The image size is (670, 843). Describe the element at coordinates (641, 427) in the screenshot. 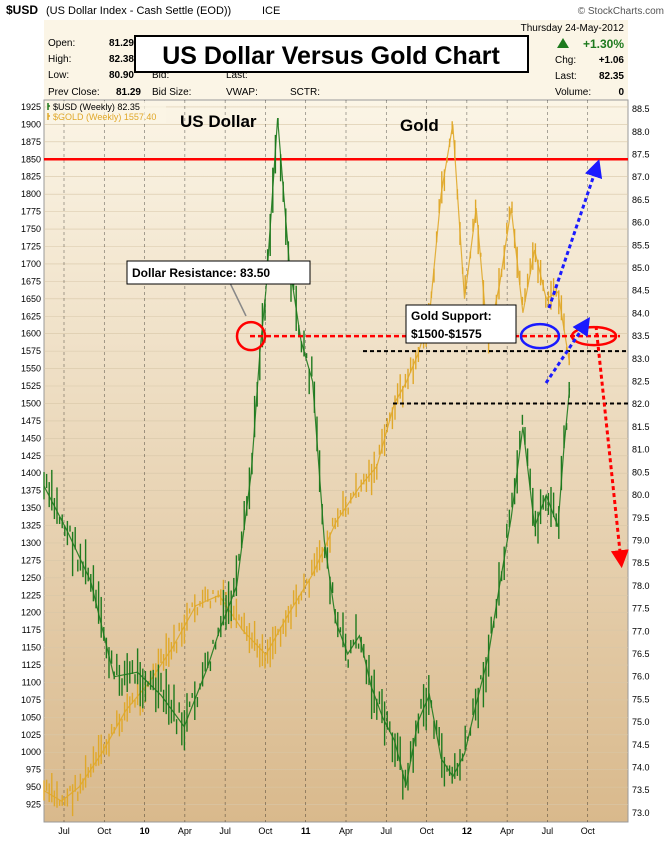

I see `right-tick-label: 81.5` at that location.